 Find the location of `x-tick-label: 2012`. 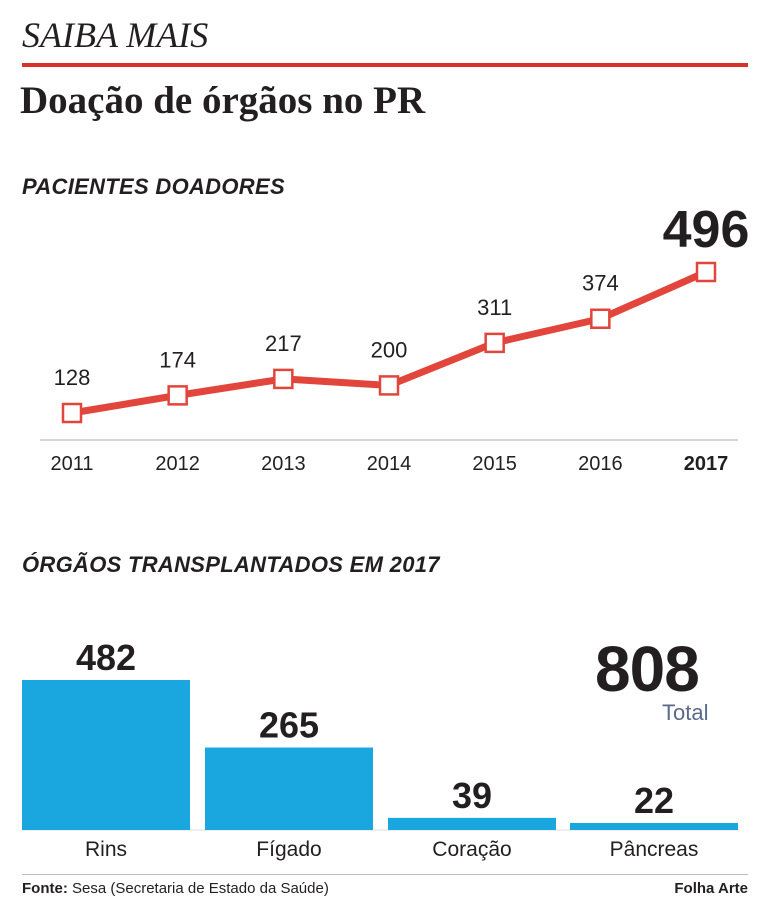

x-tick-label: 2012 is located at coordinates (177, 464).